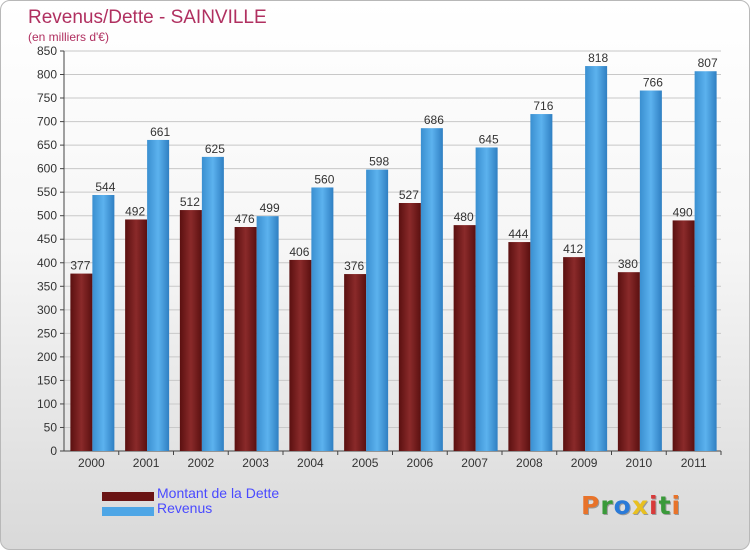 The width and height of the screenshot is (750, 550). I want to click on y-tick-label: 550, so click(47, 192).